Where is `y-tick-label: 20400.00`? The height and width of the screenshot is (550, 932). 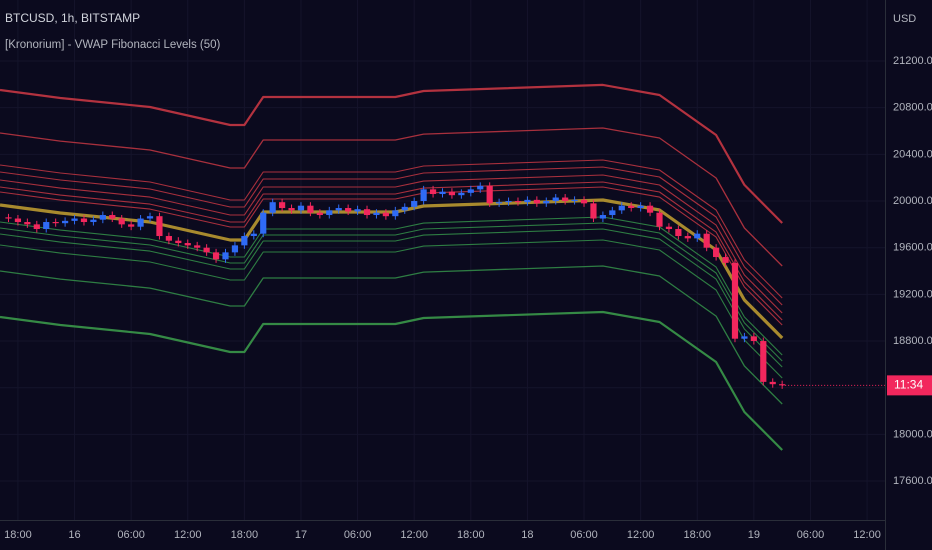
y-tick-label: 20400.00 is located at coordinates (912, 154).